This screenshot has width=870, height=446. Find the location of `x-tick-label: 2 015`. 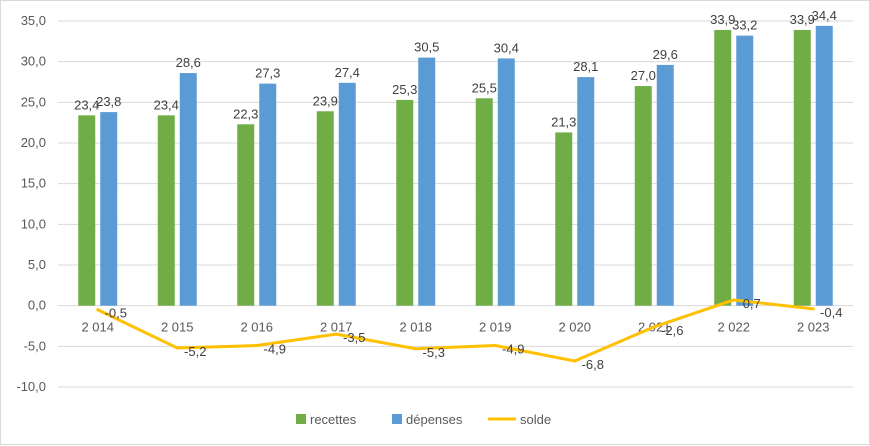

x-tick-label: 2 015 is located at coordinates (177, 327).